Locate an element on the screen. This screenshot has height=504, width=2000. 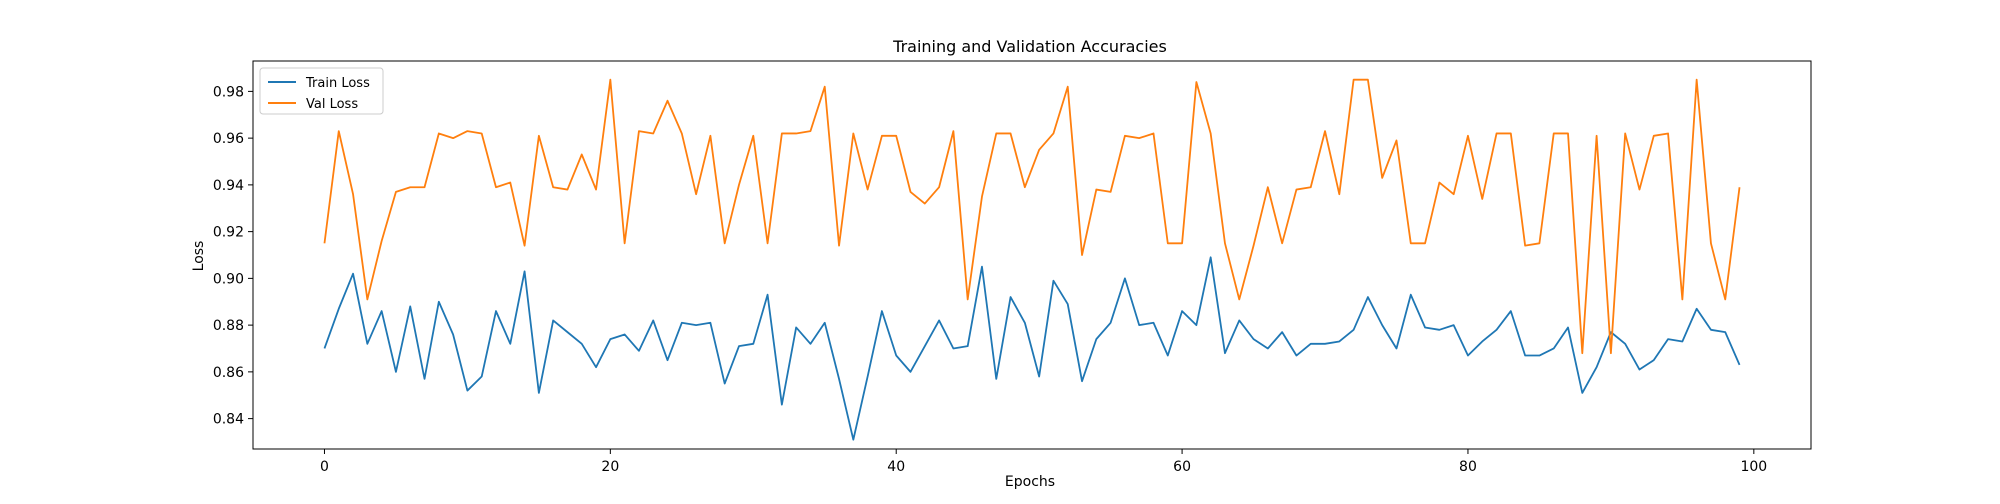
y-tick-label: 0.98 is located at coordinates (228, 92).